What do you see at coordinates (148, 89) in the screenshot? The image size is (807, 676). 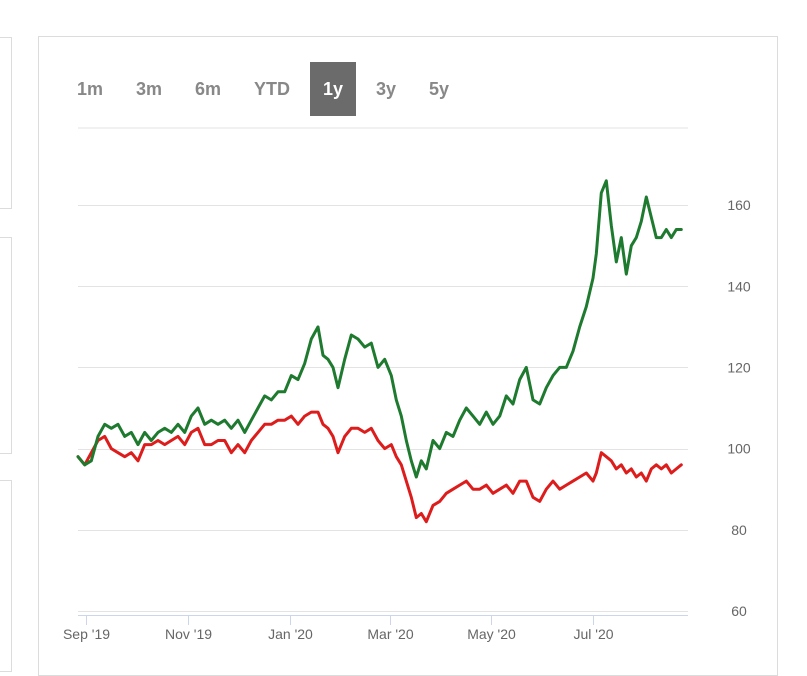 I see `range-3m-button: 3m` at bounding box center [148, 89].